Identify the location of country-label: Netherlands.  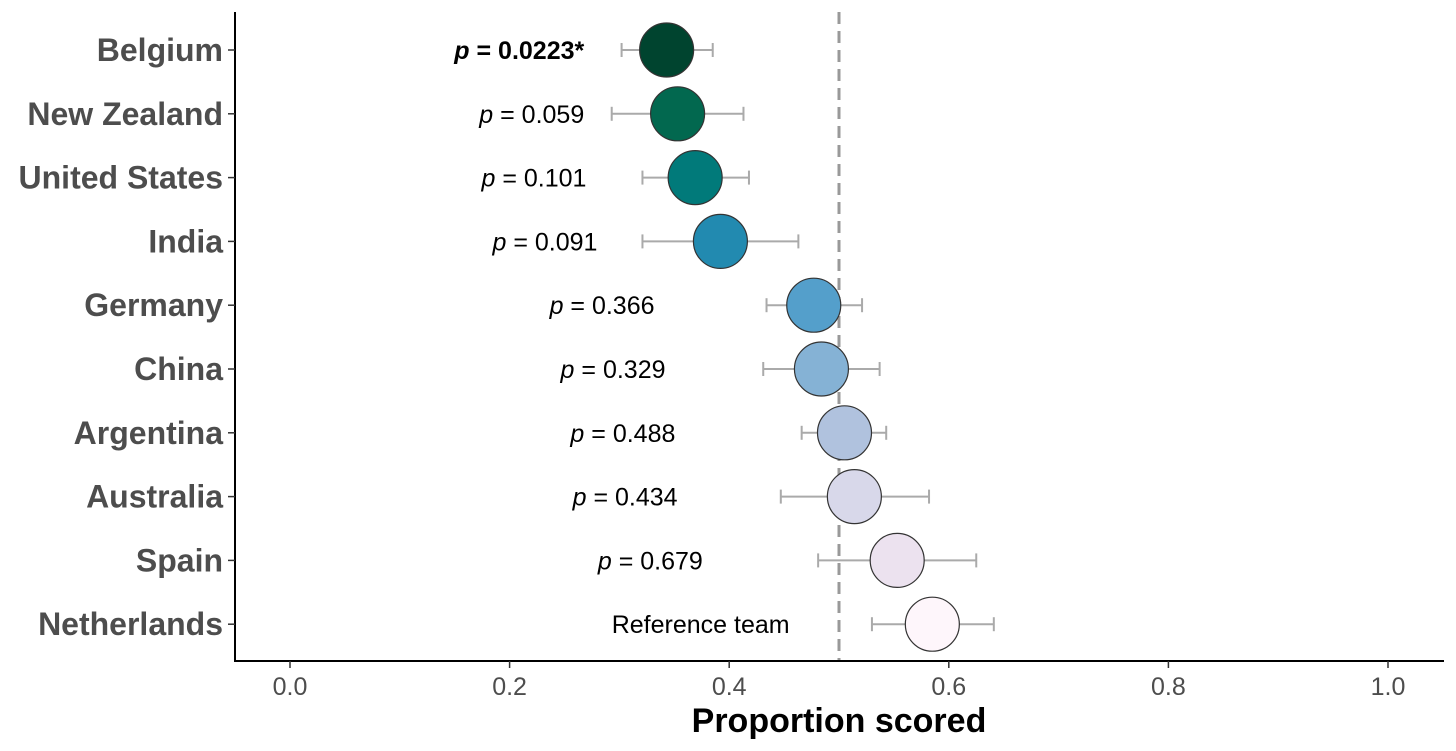
(130, 624).